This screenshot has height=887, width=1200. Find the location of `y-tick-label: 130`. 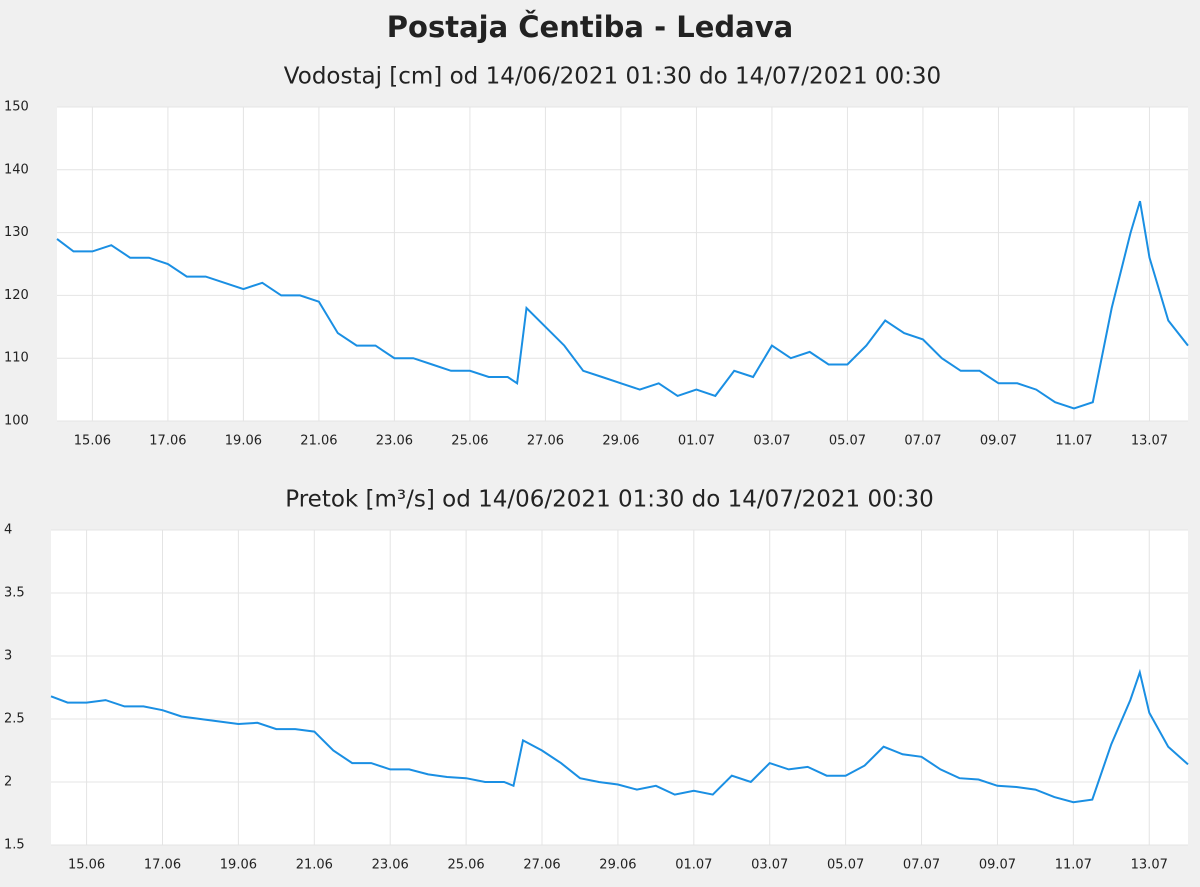

y-tick-label: 130 is located at coordinates (16, 232).